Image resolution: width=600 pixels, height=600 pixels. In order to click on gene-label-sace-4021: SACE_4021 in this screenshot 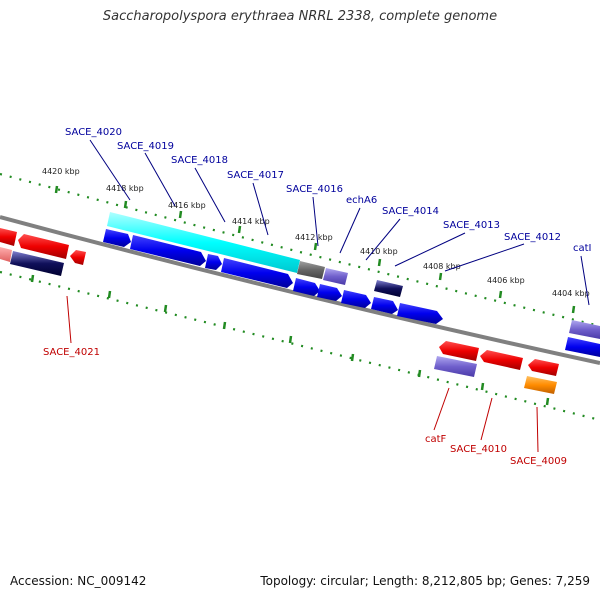, I will do `click(71, 352)`.